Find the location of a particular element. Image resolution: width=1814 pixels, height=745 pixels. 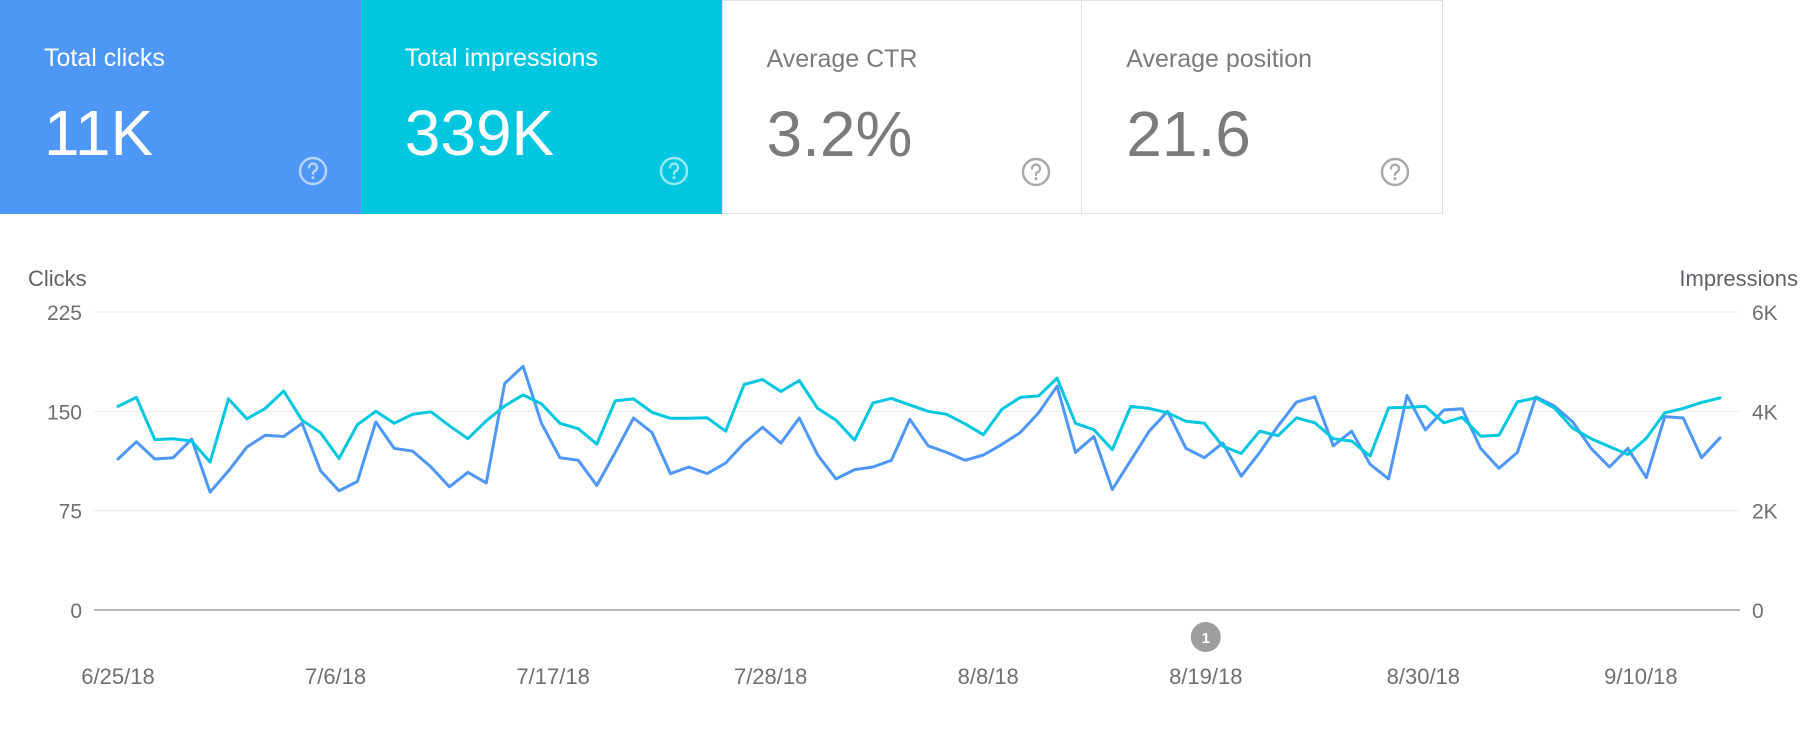

metric-value: 3.2% is located at coordinates (839, 134).